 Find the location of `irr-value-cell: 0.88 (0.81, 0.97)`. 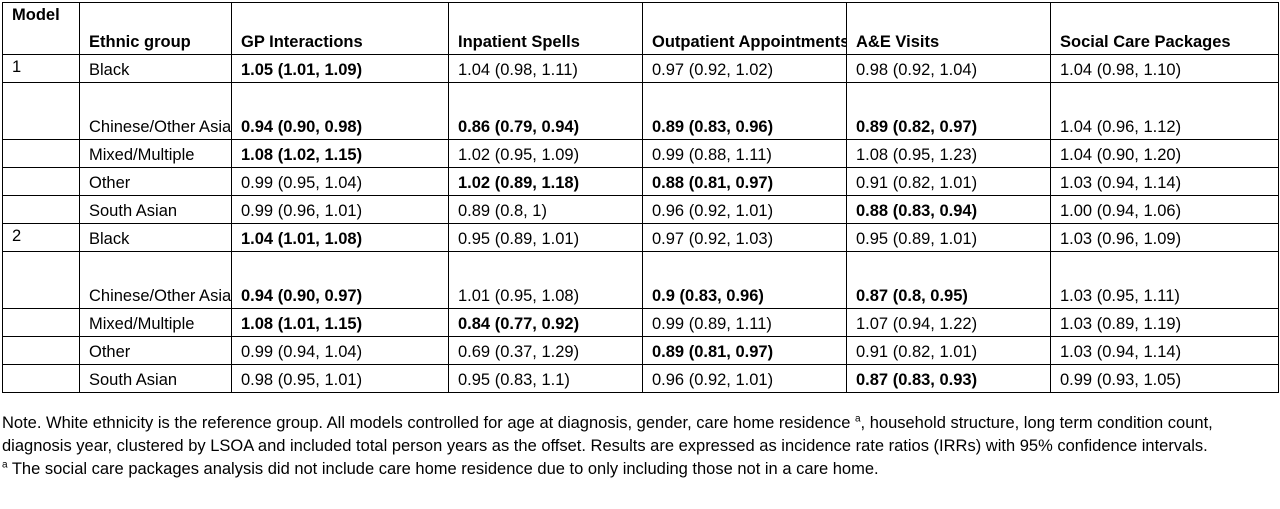

irr-value-cell: 0.88 (0.81, 0.97) is located at coordinates (744, 181).